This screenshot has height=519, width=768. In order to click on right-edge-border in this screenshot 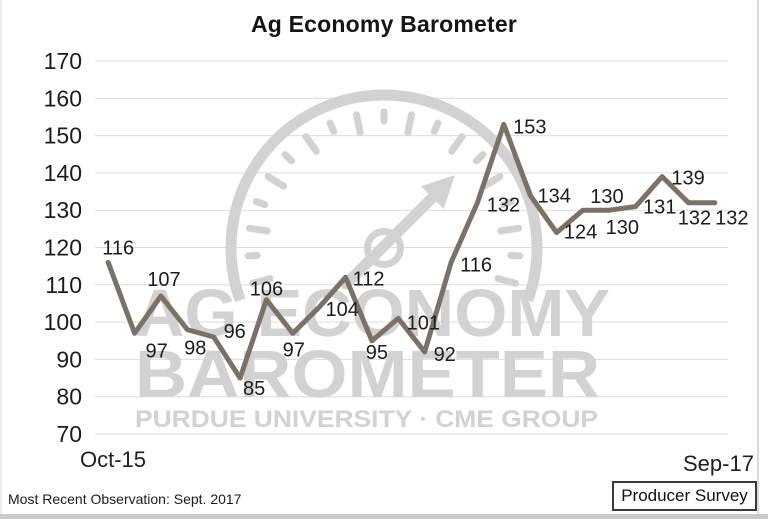, I will do `click(758, 259)`.